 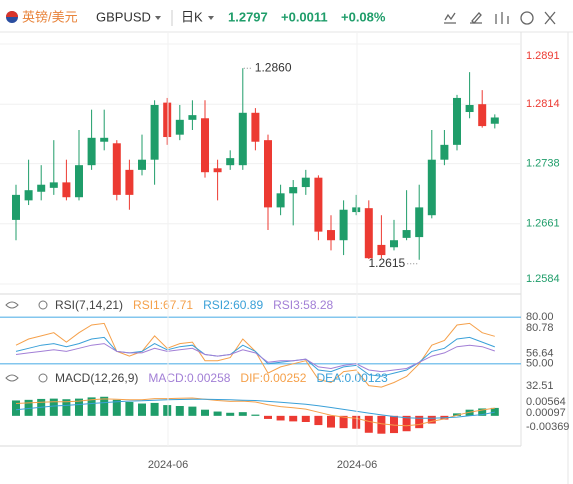 I want to click on flag-icon-part, so click(x=12, y=14).